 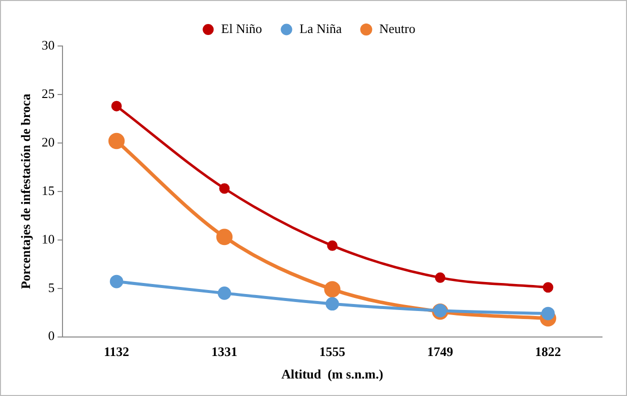 I want to click on y-tick-label: 25, so click(x=48, y=93).